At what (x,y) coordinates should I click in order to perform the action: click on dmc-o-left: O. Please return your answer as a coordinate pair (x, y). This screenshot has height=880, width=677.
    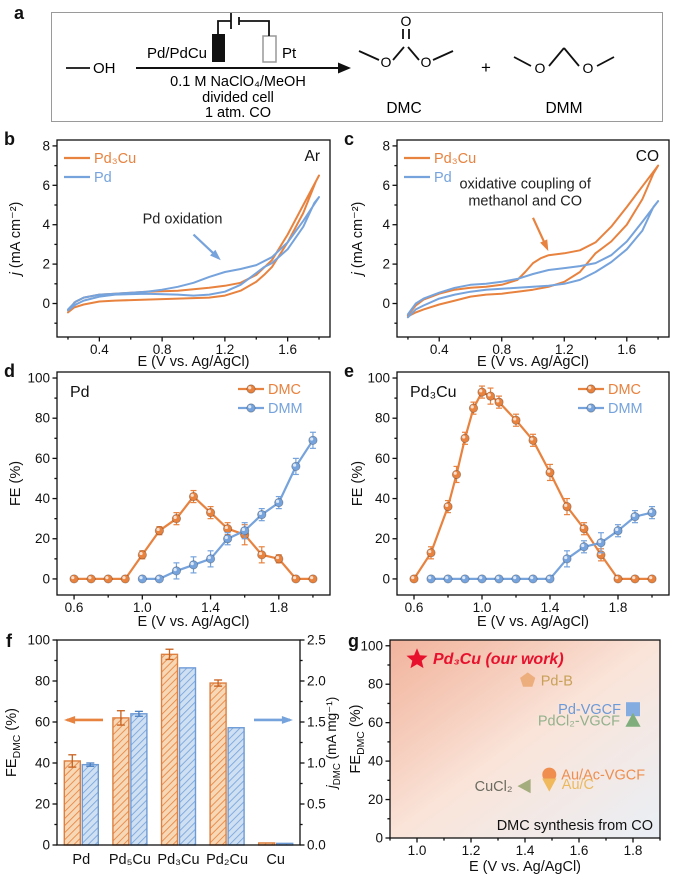
    Looking at the image, I should click on (386, 62).